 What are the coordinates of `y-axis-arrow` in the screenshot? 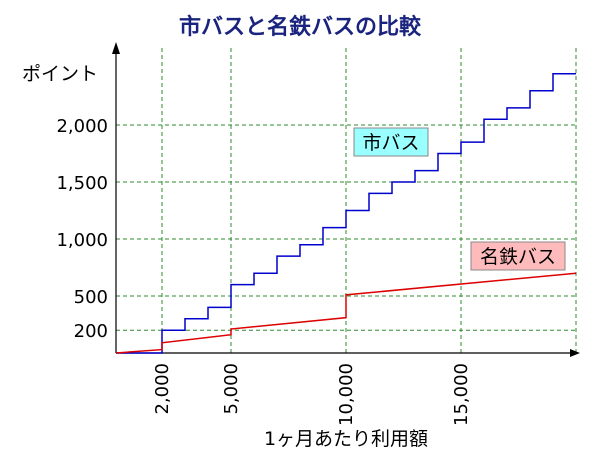 It's located at (116, 48).